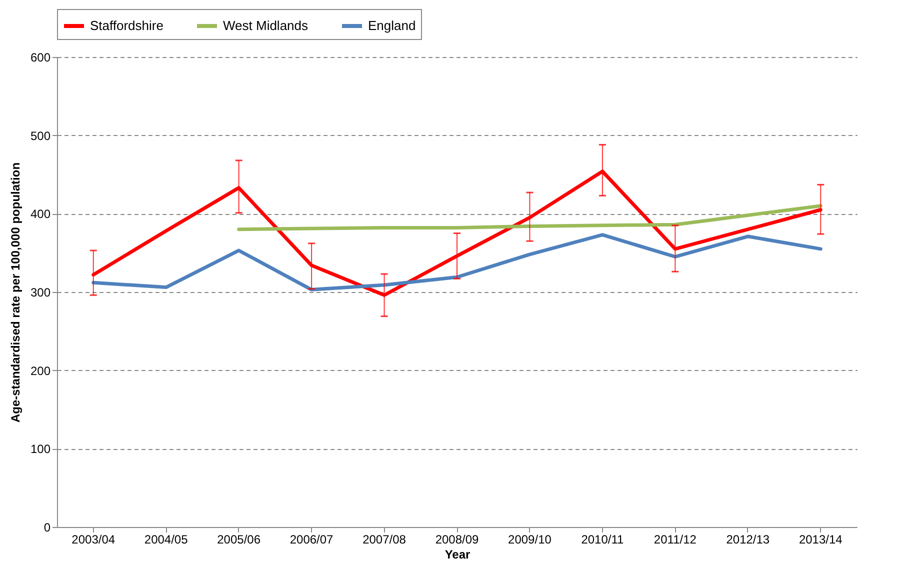  What do you see at coordinates (166, 539) in the screenshot?
I see `x-tick-label: 2004/05` at bounding box center [166, 539].